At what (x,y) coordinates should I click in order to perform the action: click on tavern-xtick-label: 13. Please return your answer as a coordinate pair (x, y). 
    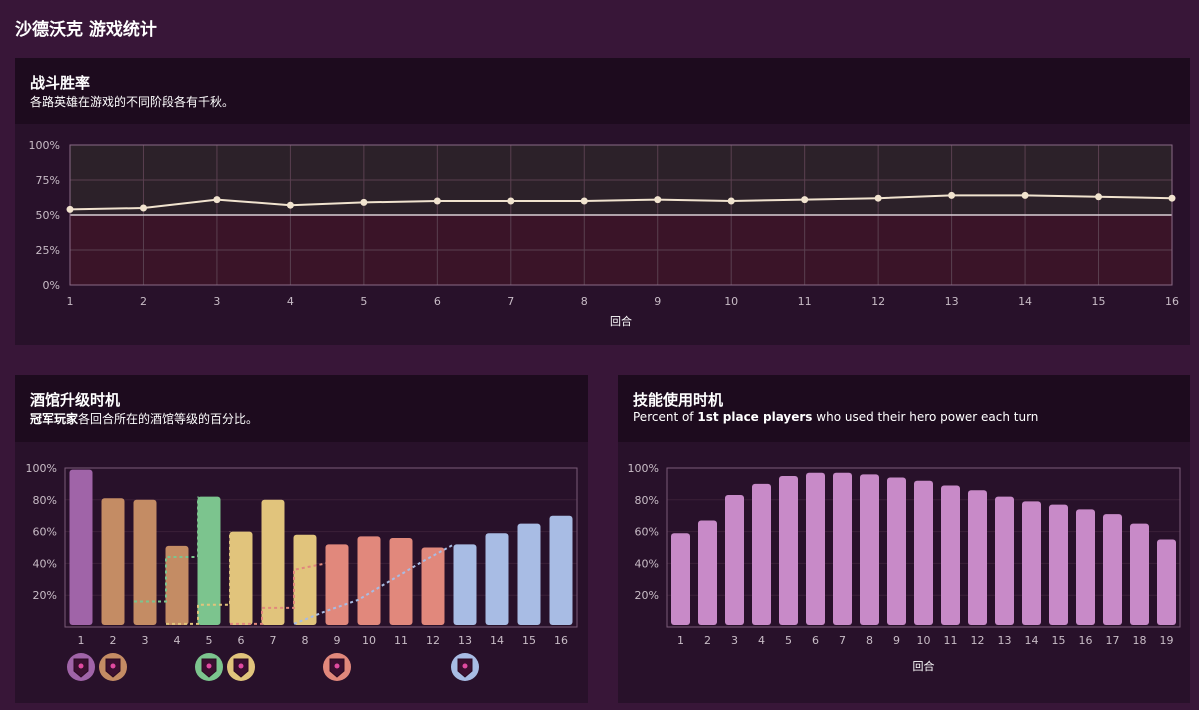
    Looking at the image, I should click on (465, 640).